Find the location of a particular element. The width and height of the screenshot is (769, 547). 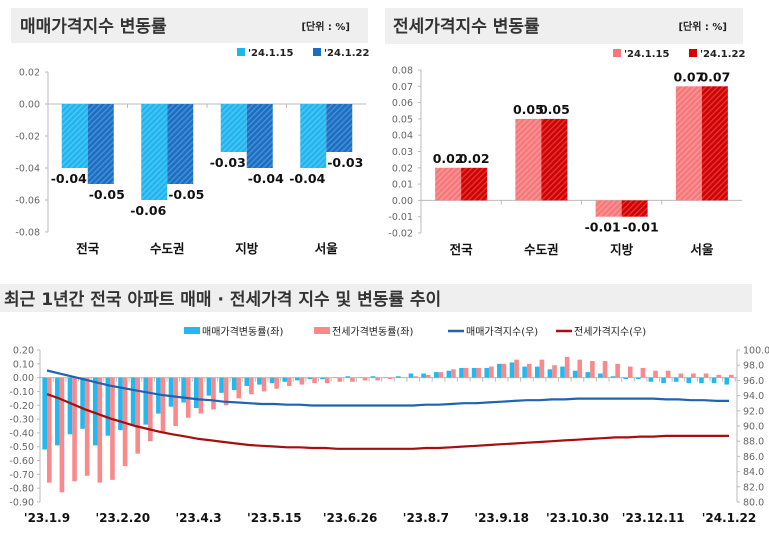

category-label: 수도권 is located at coordinates (541, 249).